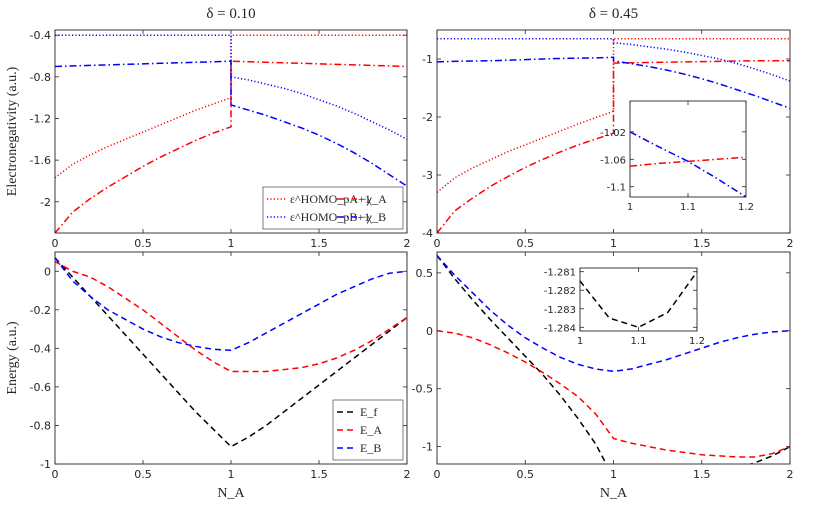 Image resolution: width=830 pixels, height=508 pixels. Describe the element at coordinates (373, 217) in the screenshot. I see `legend-label: −χ_B` at that location.